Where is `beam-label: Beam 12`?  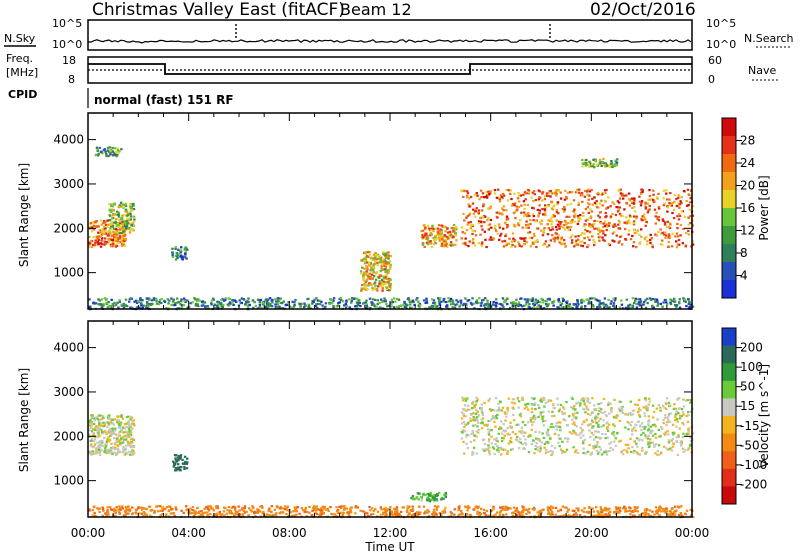
beam-label: Beam 12 is located at coordinates (376, 9).